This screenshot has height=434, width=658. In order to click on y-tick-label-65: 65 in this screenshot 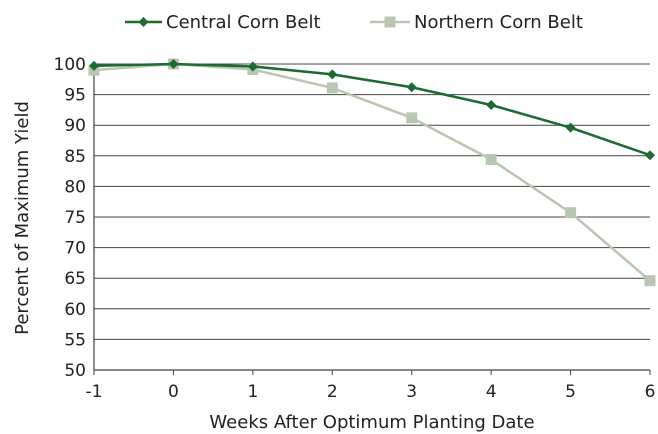, I will do `click(75, 279)`.